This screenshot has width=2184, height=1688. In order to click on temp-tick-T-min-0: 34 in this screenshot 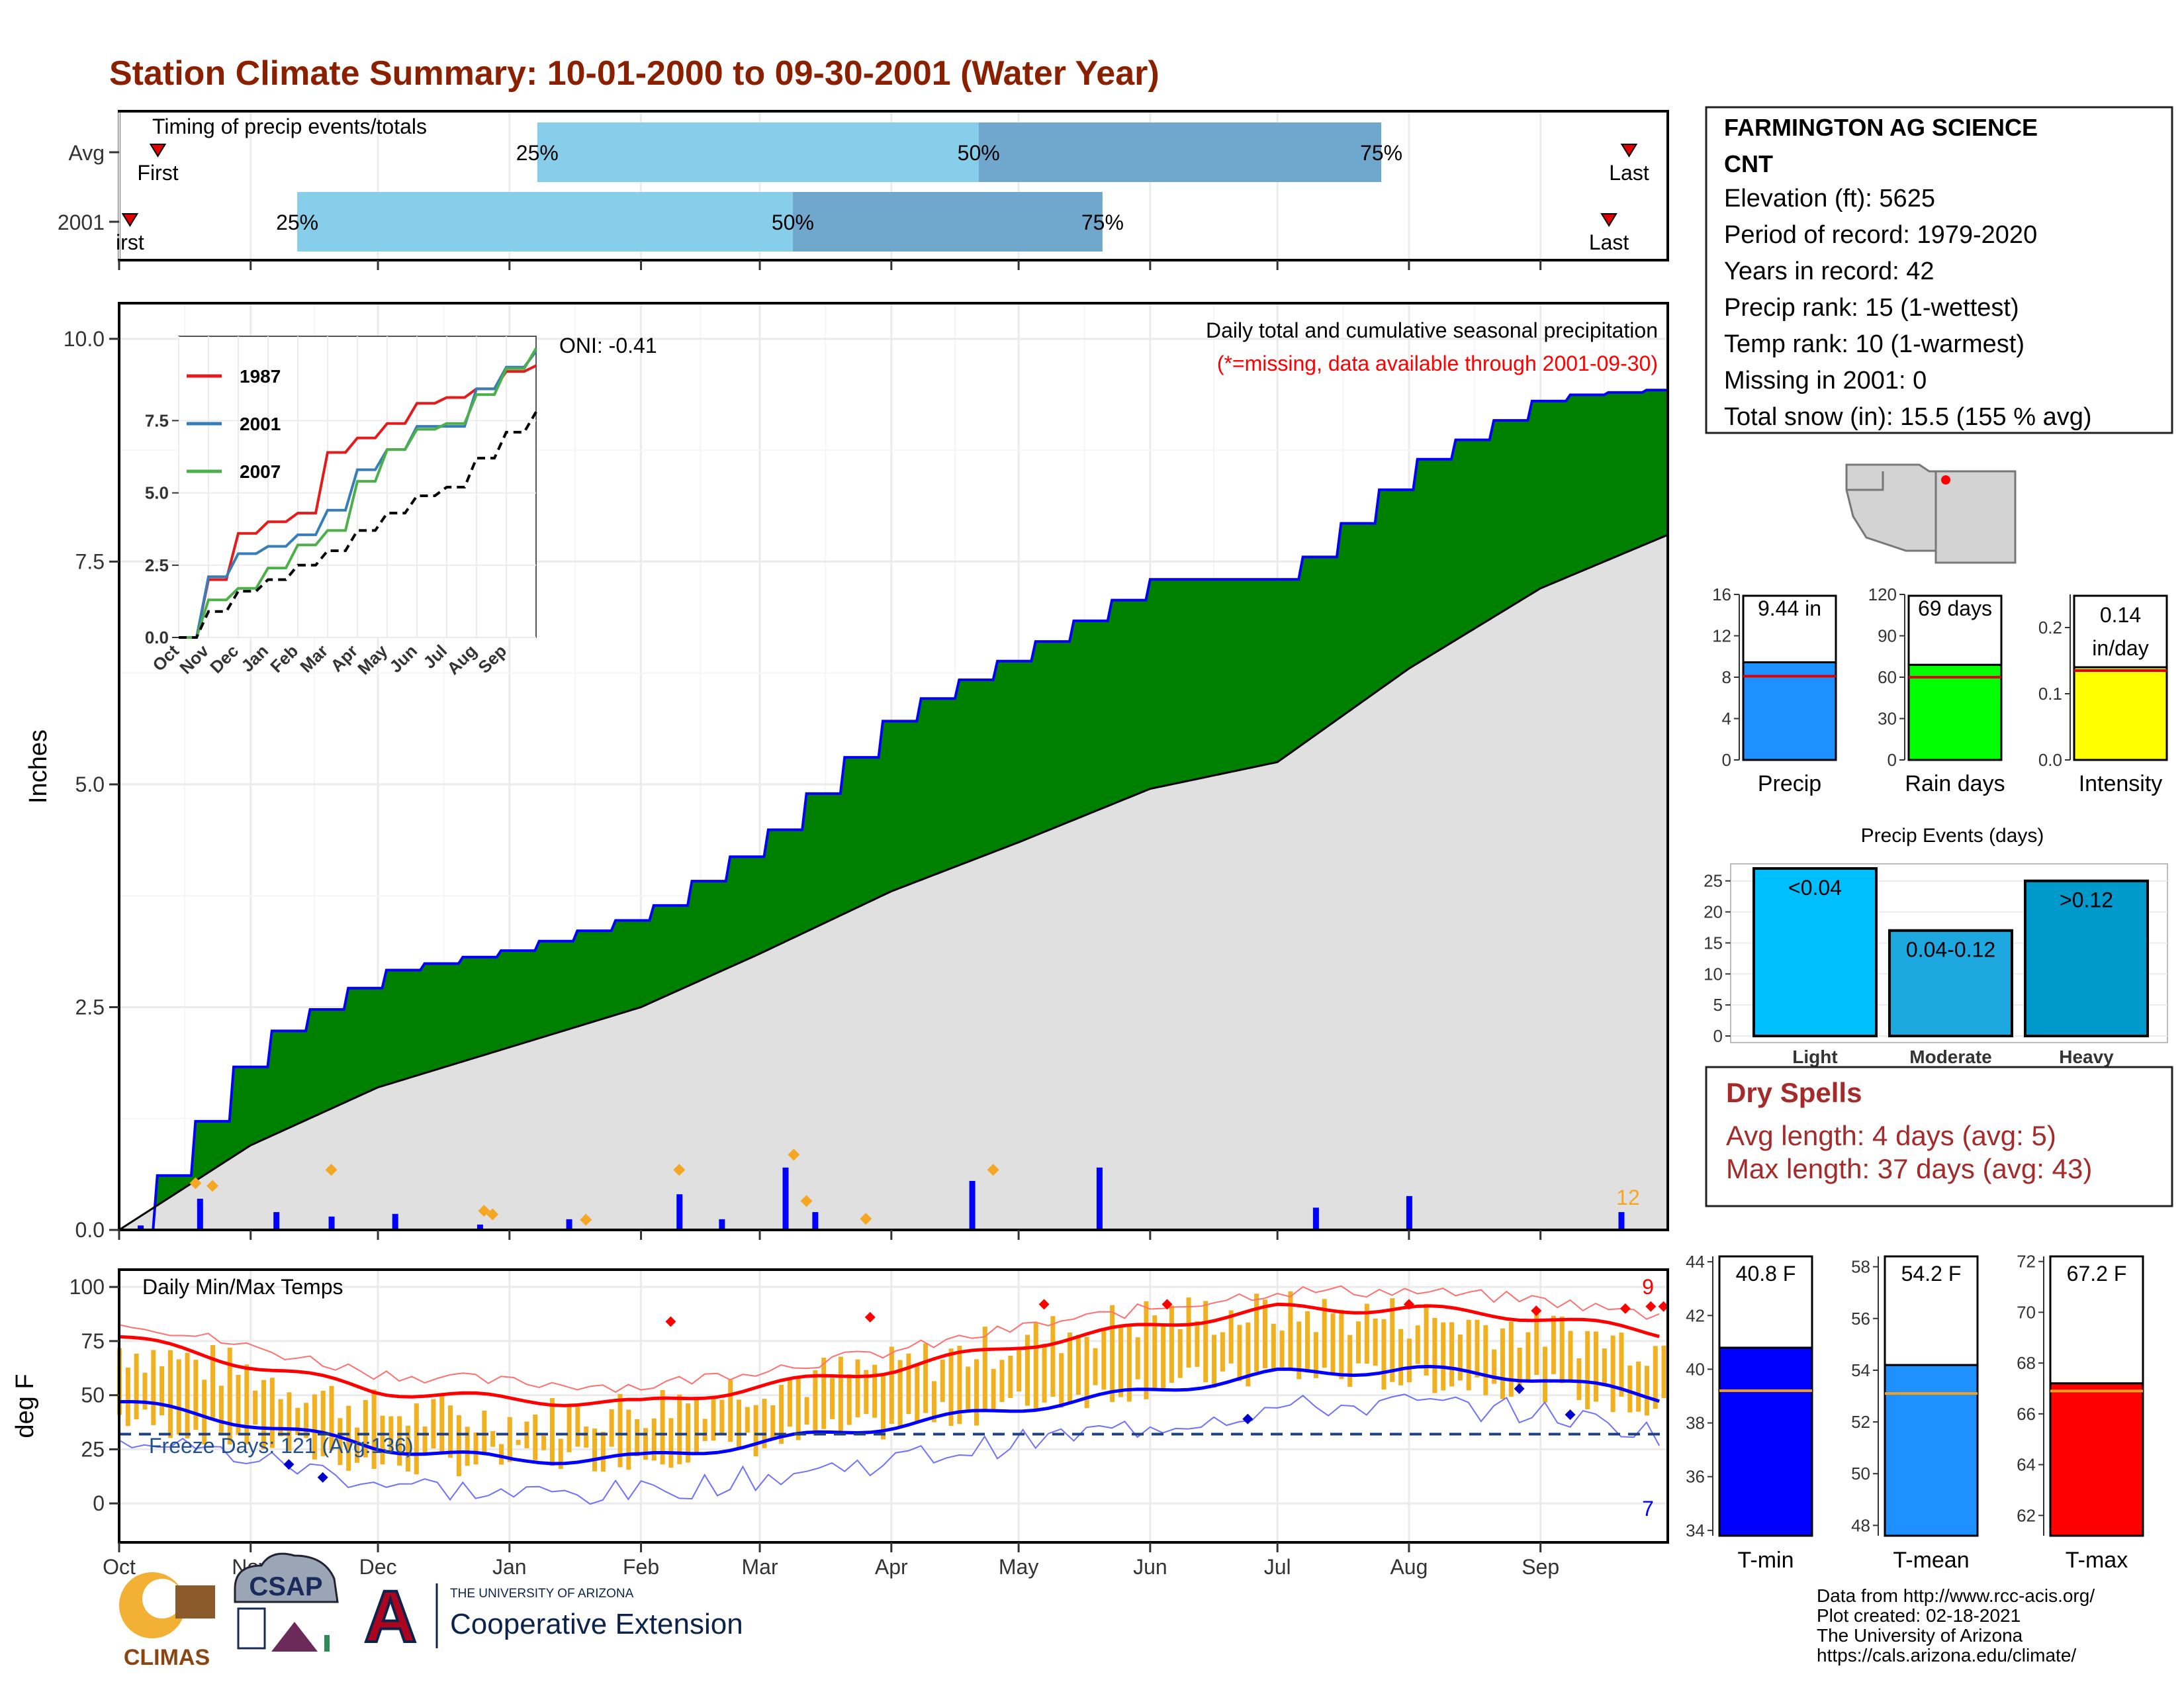, I will do `click(1695, 1530)`.